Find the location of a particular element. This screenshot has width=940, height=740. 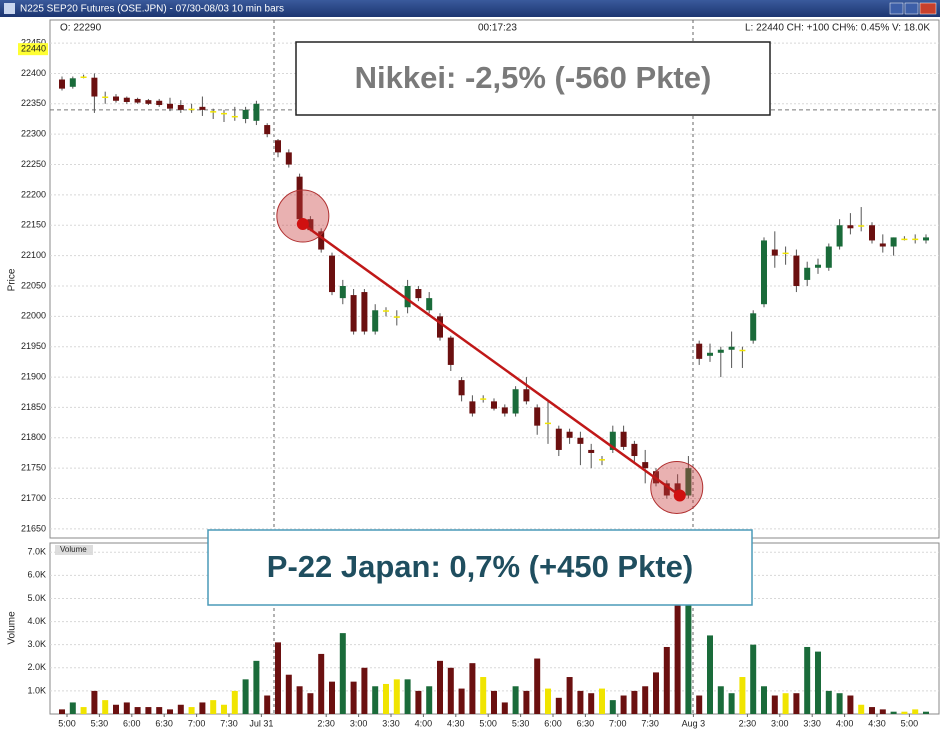

x-tick-label: 5:30 is located at coordinates (100, 723).